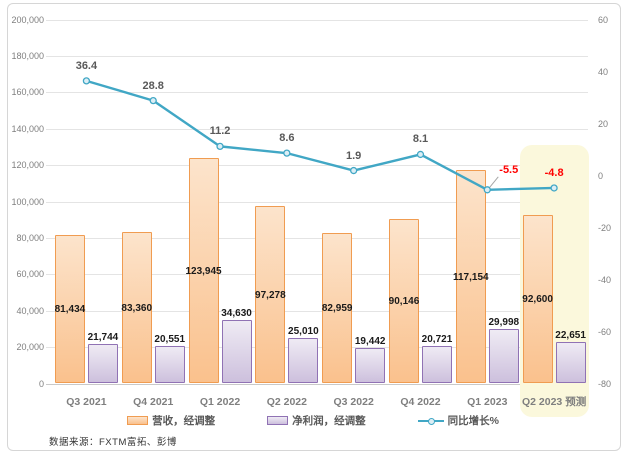  What do you see at coordinates (184, 421) in the screenshot?
I see `legend-label: 营收，经调整` at bounding box center [184, 421].